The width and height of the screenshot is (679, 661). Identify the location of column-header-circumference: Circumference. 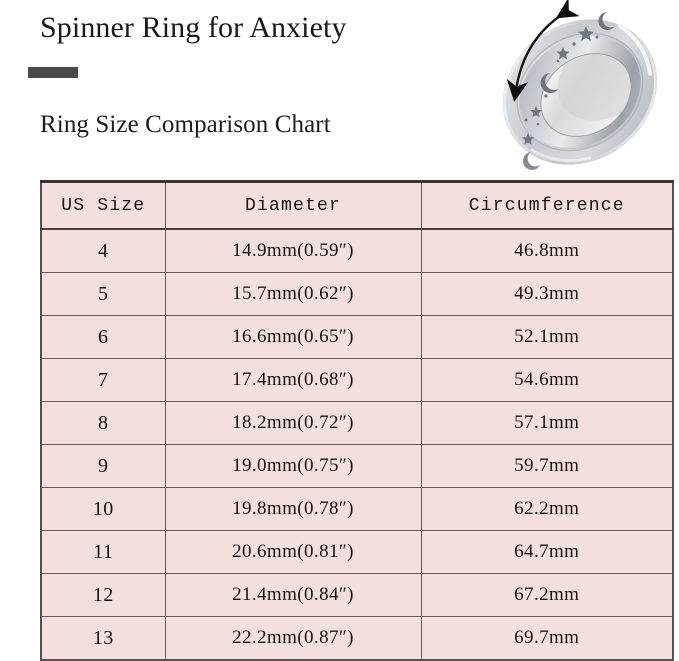
(547, 205).